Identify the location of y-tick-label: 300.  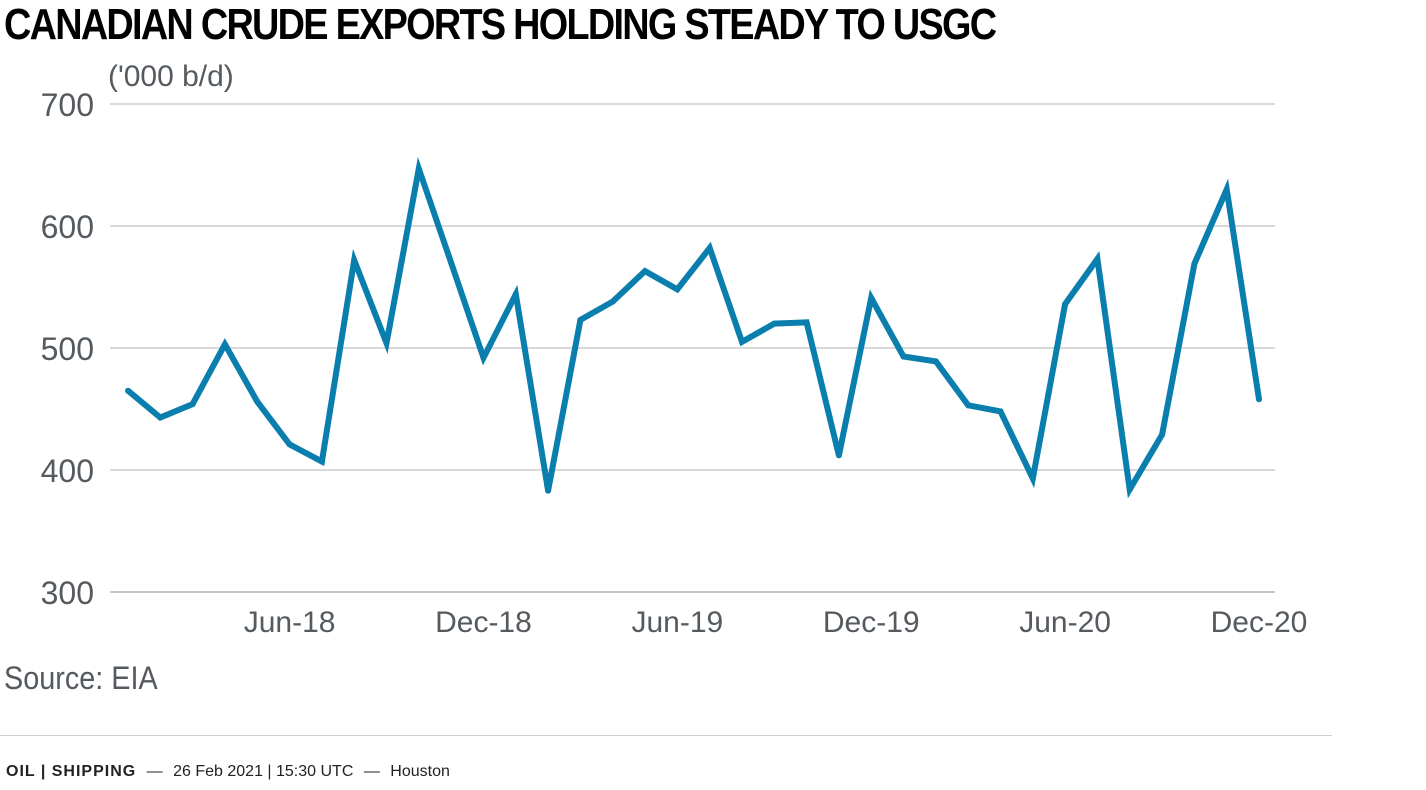
(67, 593).